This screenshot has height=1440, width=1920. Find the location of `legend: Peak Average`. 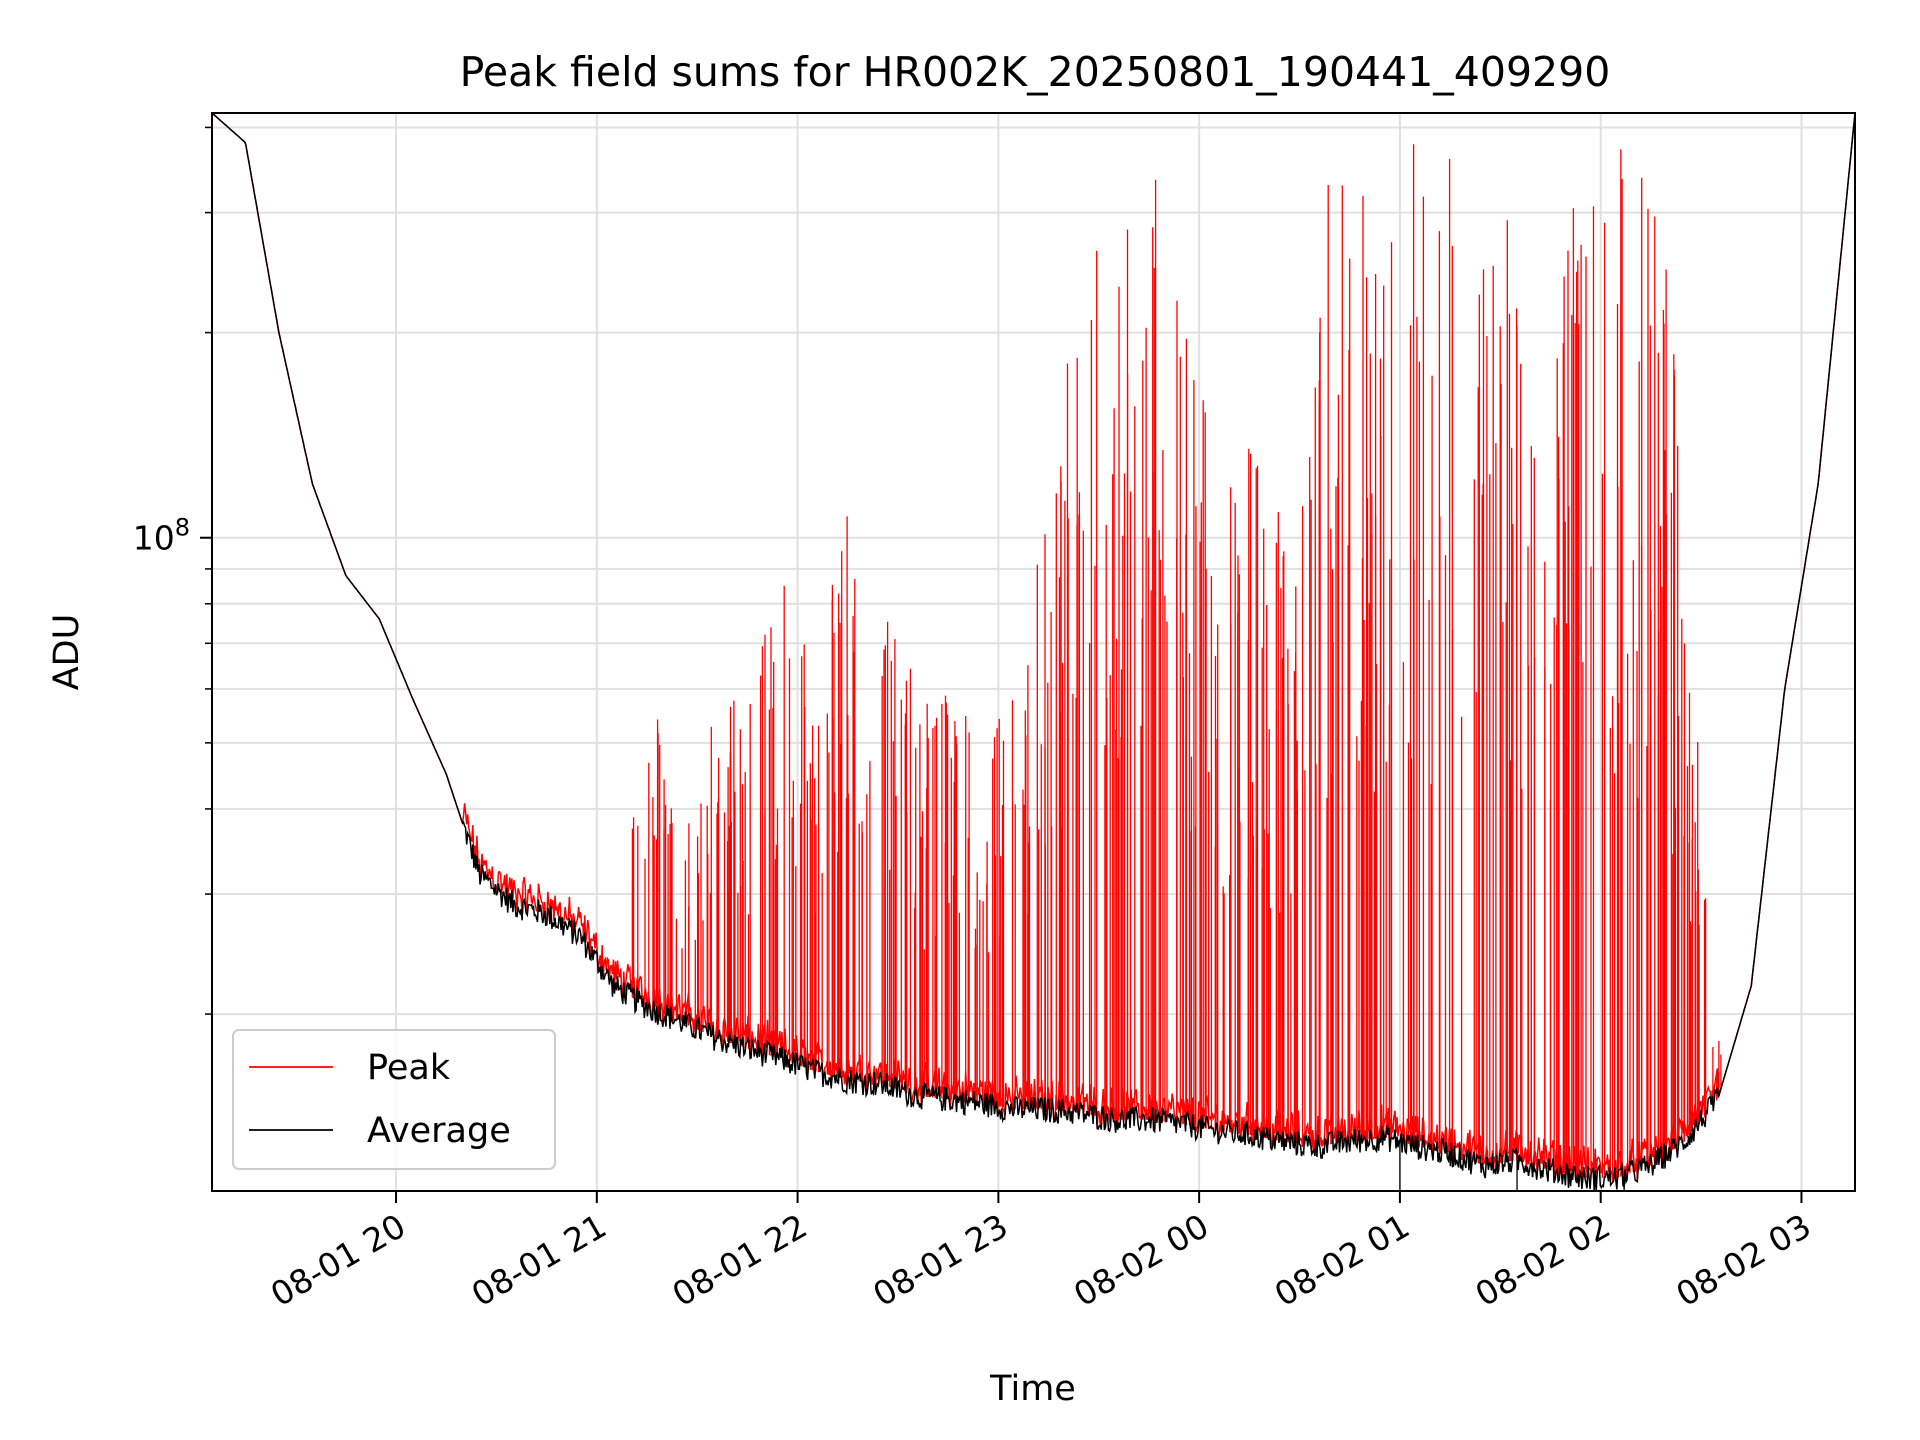

legend: Peak Average is located at coordinates (394, 1099).